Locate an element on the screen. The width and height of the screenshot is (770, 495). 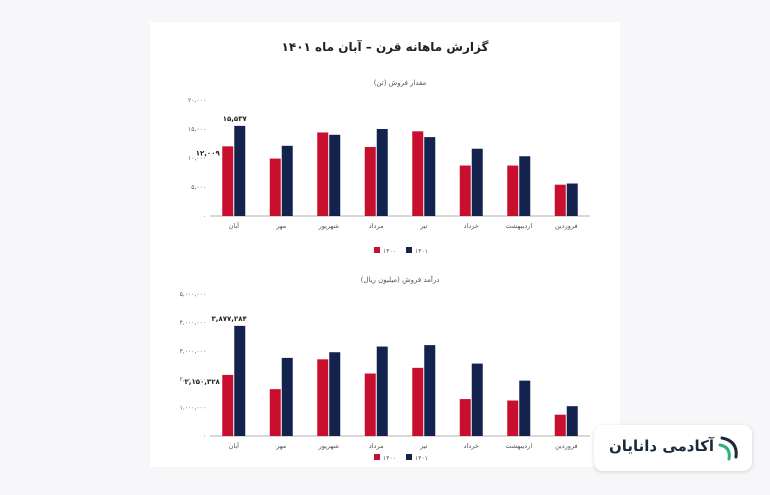
y-tick-label: ۳,۰۰۰,۰۰۰ is located at coordinates (193, 351).